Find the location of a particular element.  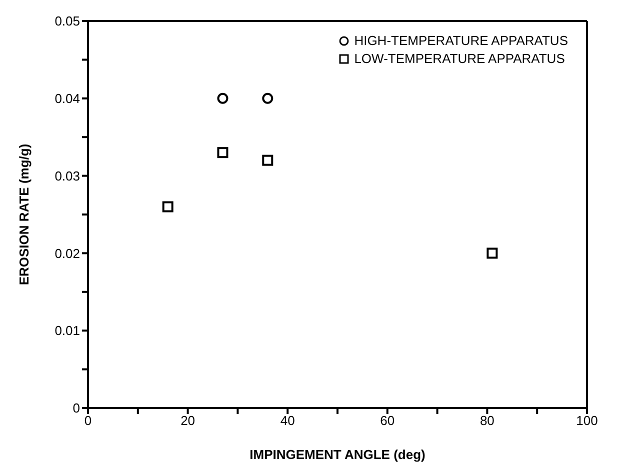

x-tick-label: 80 is located at coordinates (487, 420).